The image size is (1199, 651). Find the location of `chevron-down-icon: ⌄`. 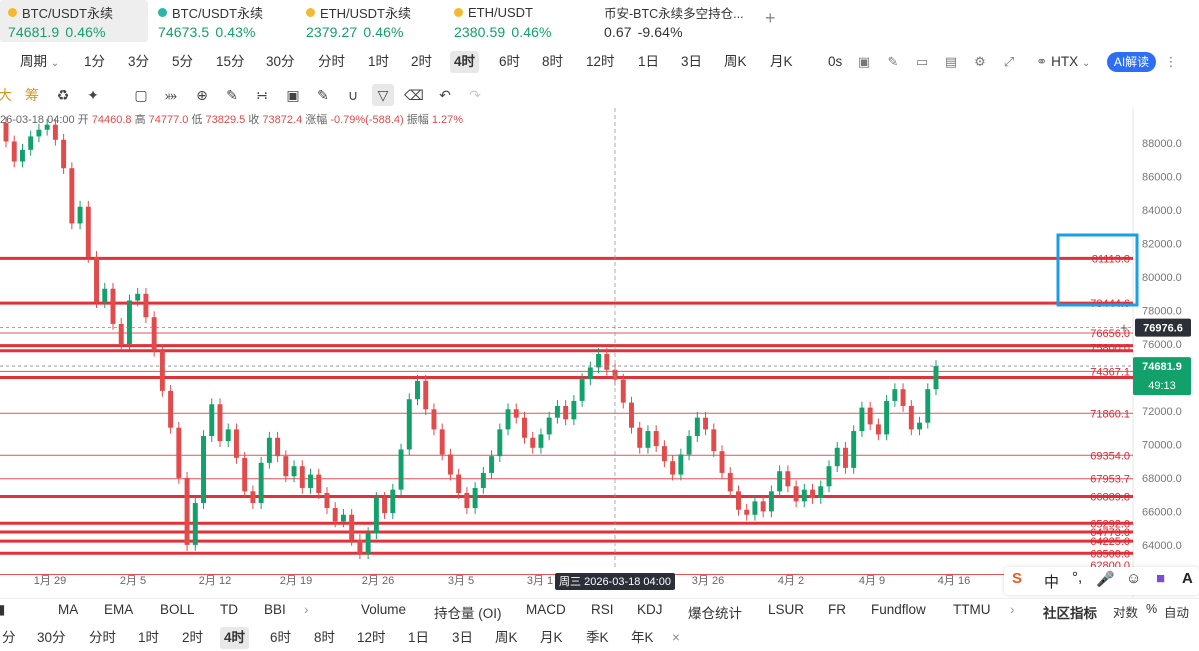

chevron-down-icon: ⌄ is located at coordinates (55, 63).